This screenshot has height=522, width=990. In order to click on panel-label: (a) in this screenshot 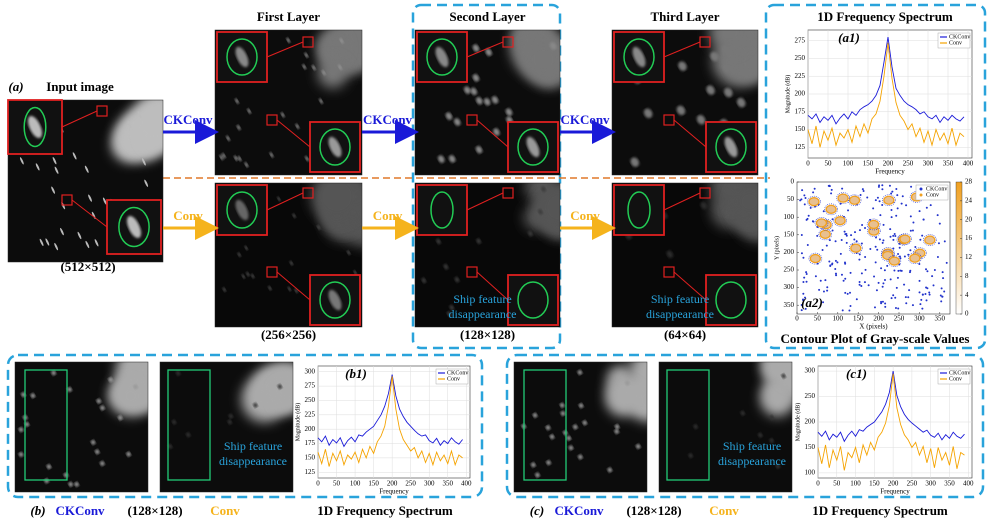, I will do `click(15, 86)`.